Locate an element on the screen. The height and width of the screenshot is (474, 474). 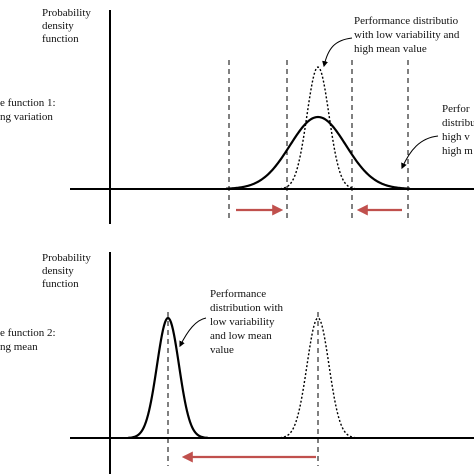
panel1-annotation-wide-line2: distribu is located at coordinates (458, 123).